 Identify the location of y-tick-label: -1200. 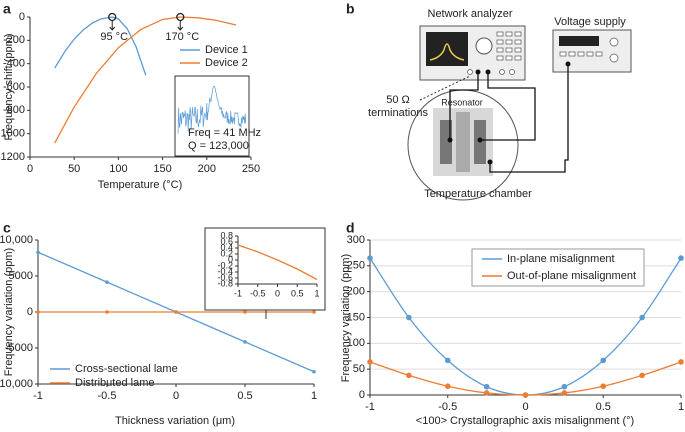
(12, 157).